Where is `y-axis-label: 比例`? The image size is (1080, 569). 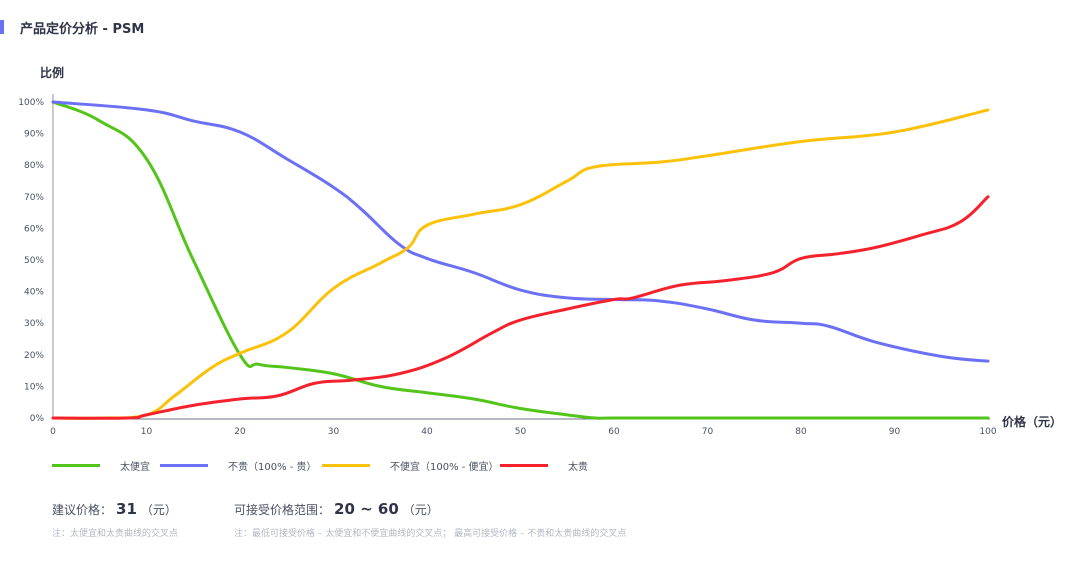 y-axis-label: 比例 is located at coordinates (52, 73).